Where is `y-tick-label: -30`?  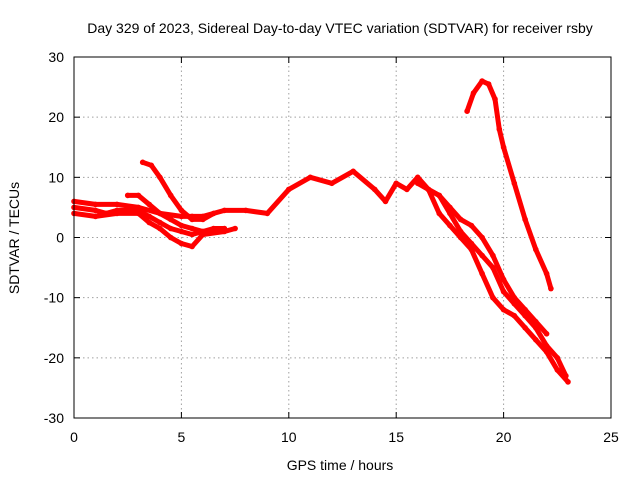
y-tick-label: -30 is located at coordinates (54, 418).